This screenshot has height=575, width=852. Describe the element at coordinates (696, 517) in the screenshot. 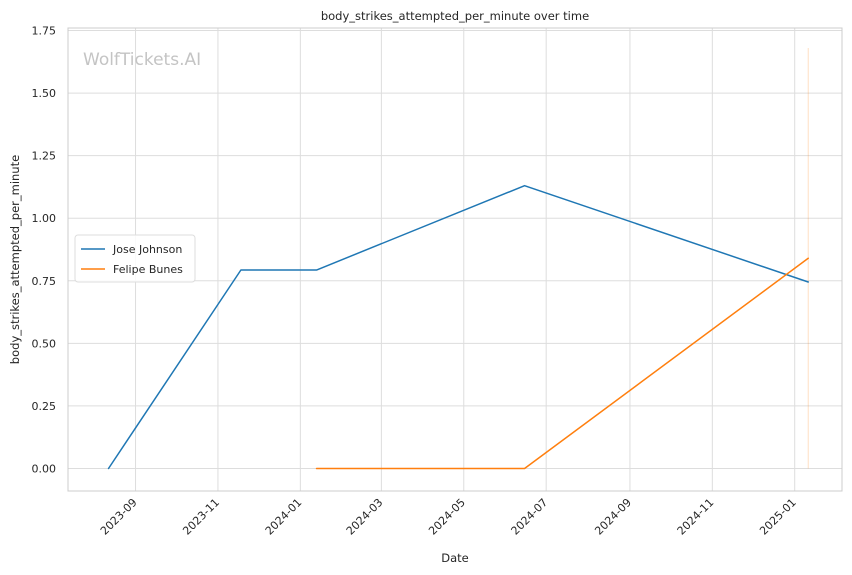

I see `x-tick-label: 2024-11` at that location.